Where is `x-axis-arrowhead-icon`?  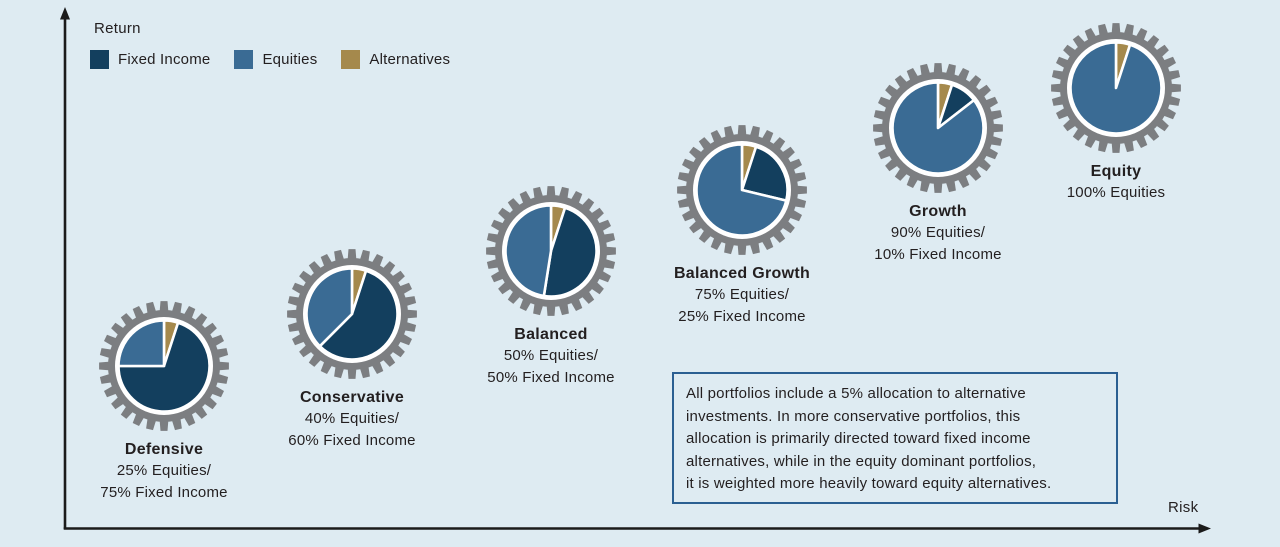 x-axis-arrowhead-icon is located at coordinates (1204, 528).